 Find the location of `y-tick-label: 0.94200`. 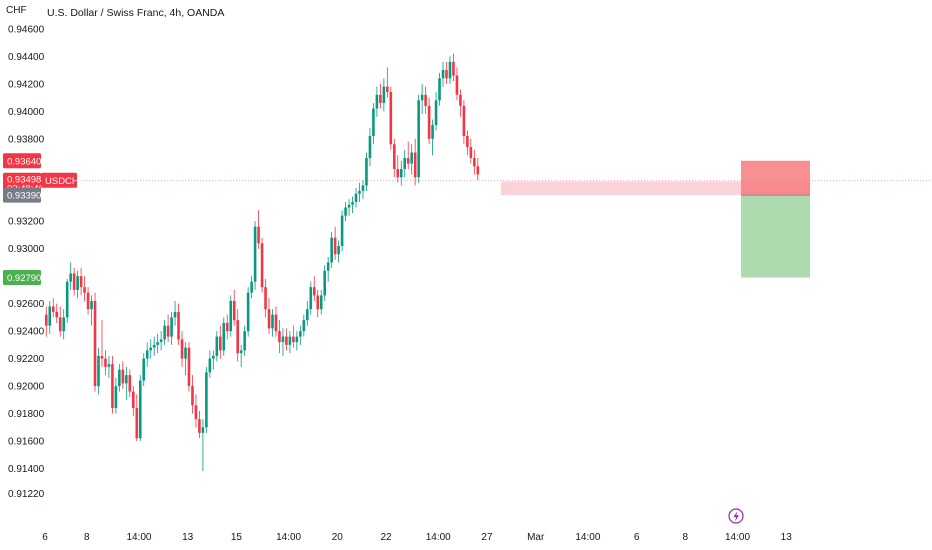

y-tick-label: 0.94200 is located at coordinates (26, 84).